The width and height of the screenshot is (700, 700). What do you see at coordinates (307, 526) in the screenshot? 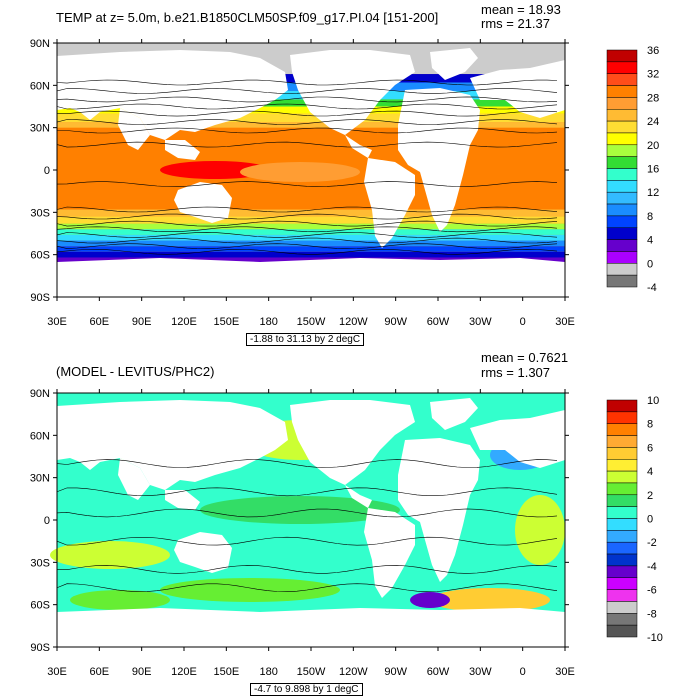
I see `contour-lines` at bounding box center [307, 526].